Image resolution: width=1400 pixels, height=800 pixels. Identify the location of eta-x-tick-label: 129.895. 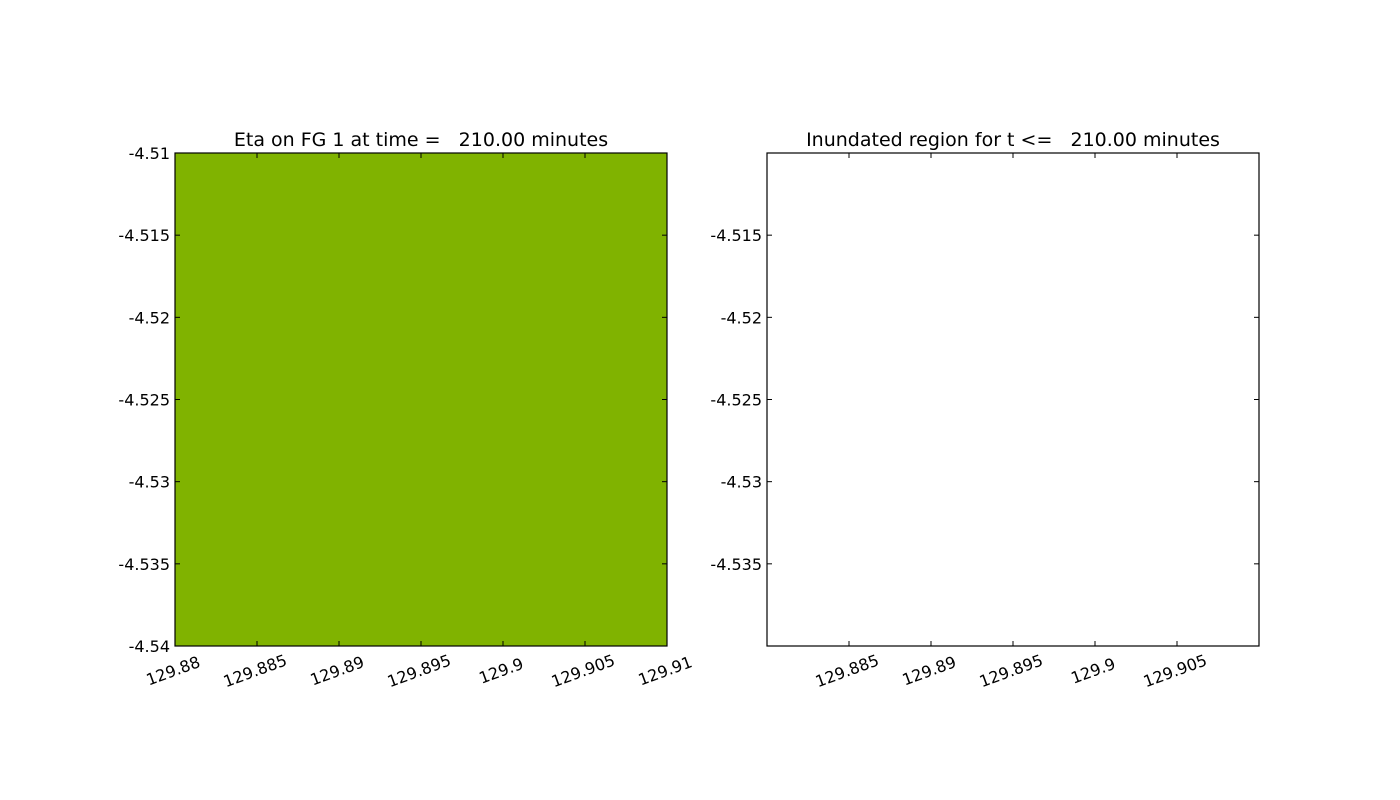
(419, 671).